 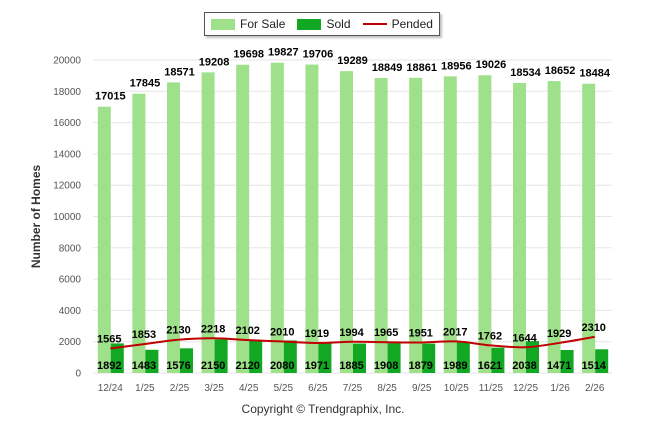 I want to click on pended-line, so click(x=352, y=342).